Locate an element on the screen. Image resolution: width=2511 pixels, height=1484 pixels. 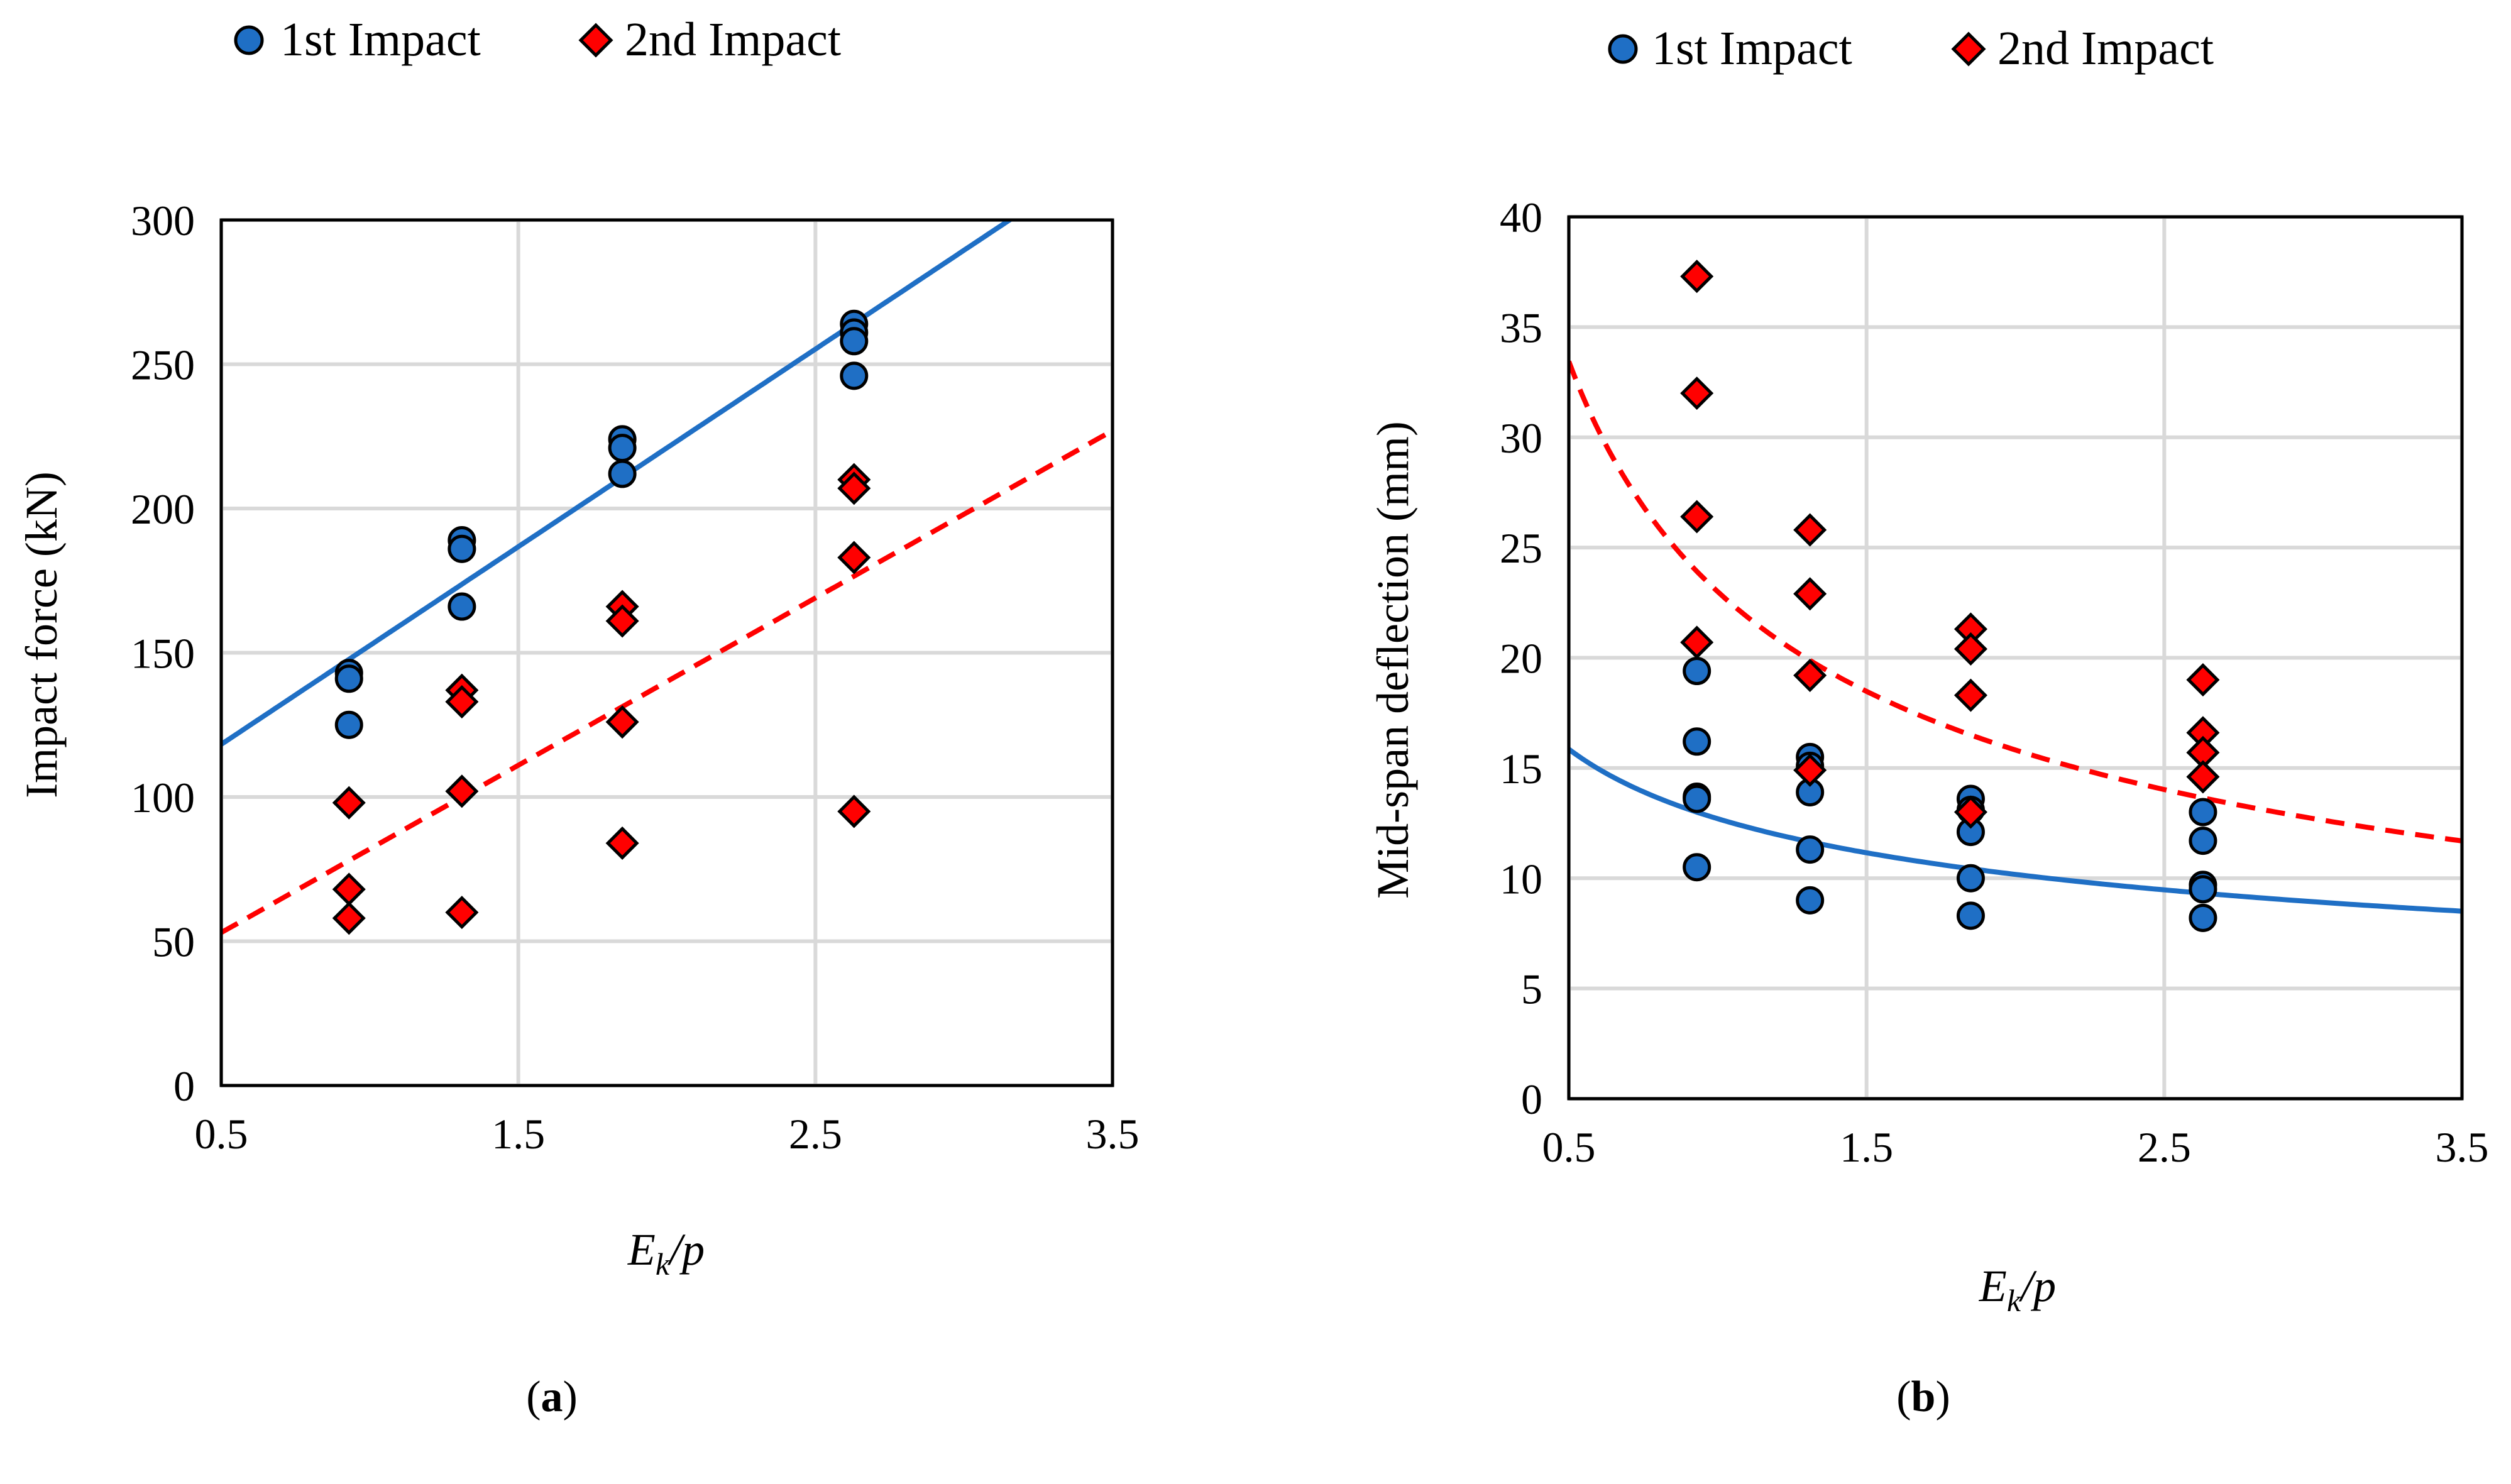
data-points-a is located at coordinates (601, 622).